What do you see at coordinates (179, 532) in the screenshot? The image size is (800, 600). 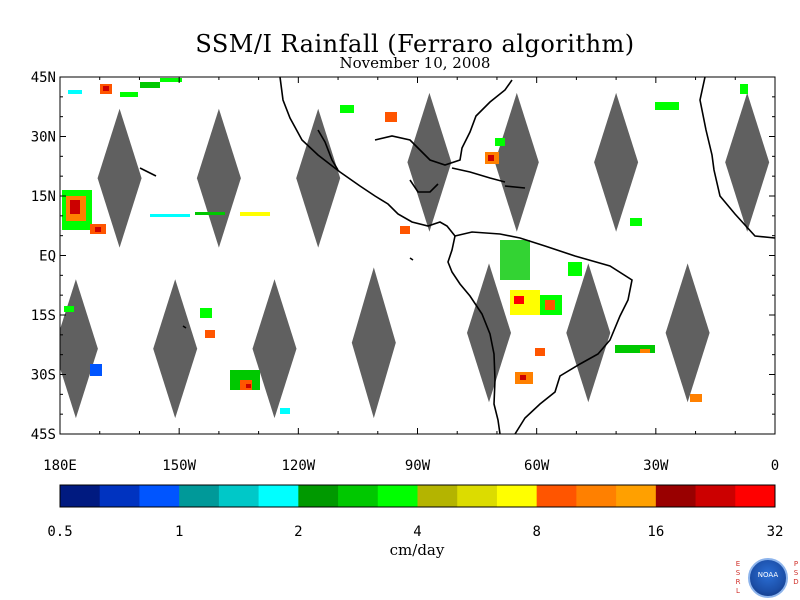 I see `colorbar-tick-label: 1` at bounding box center [179, 532].